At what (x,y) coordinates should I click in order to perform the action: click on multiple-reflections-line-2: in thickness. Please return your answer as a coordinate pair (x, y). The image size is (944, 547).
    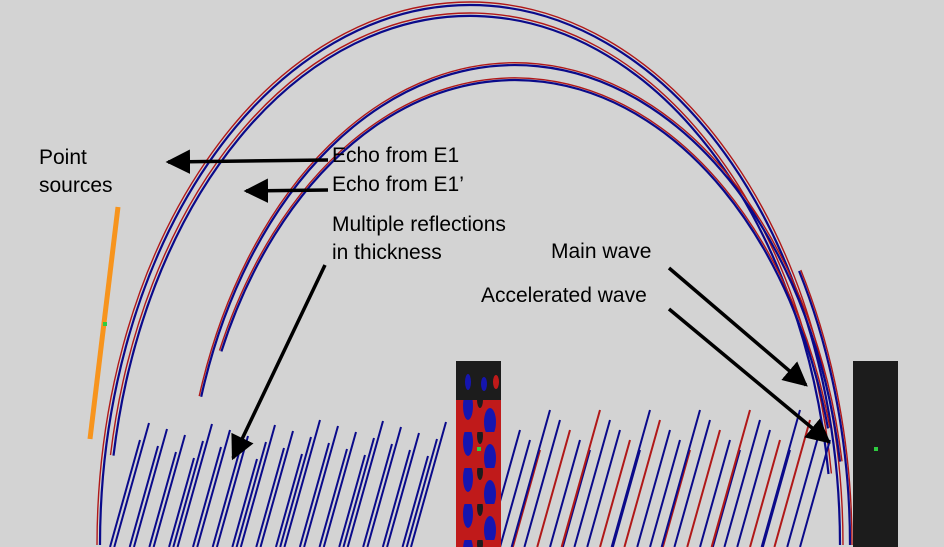
    Looking at the image, I should click on (387, 252).